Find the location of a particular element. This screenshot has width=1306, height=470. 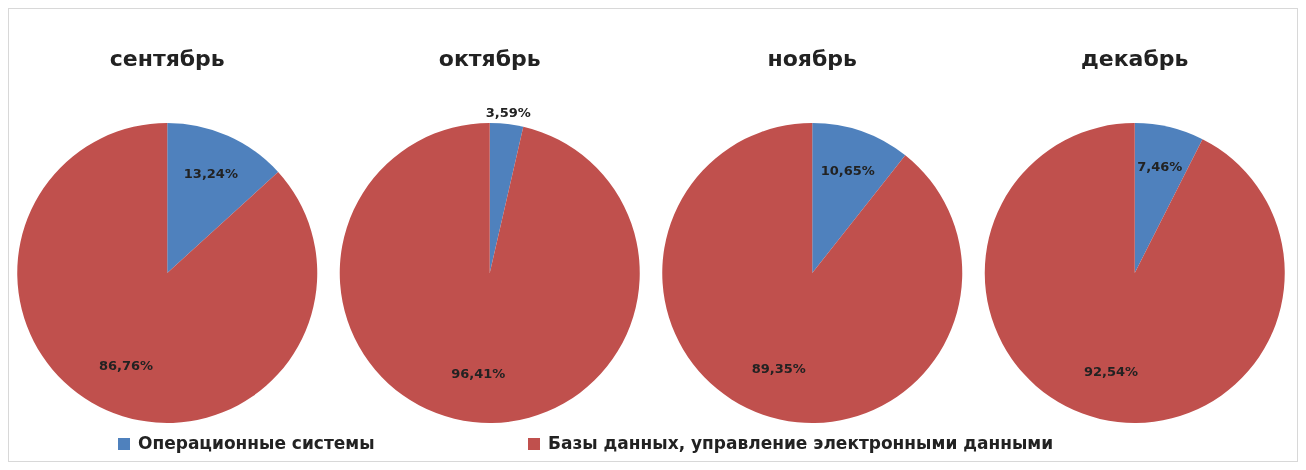

data-label: 13,24% is located at coordinates (210, 173).